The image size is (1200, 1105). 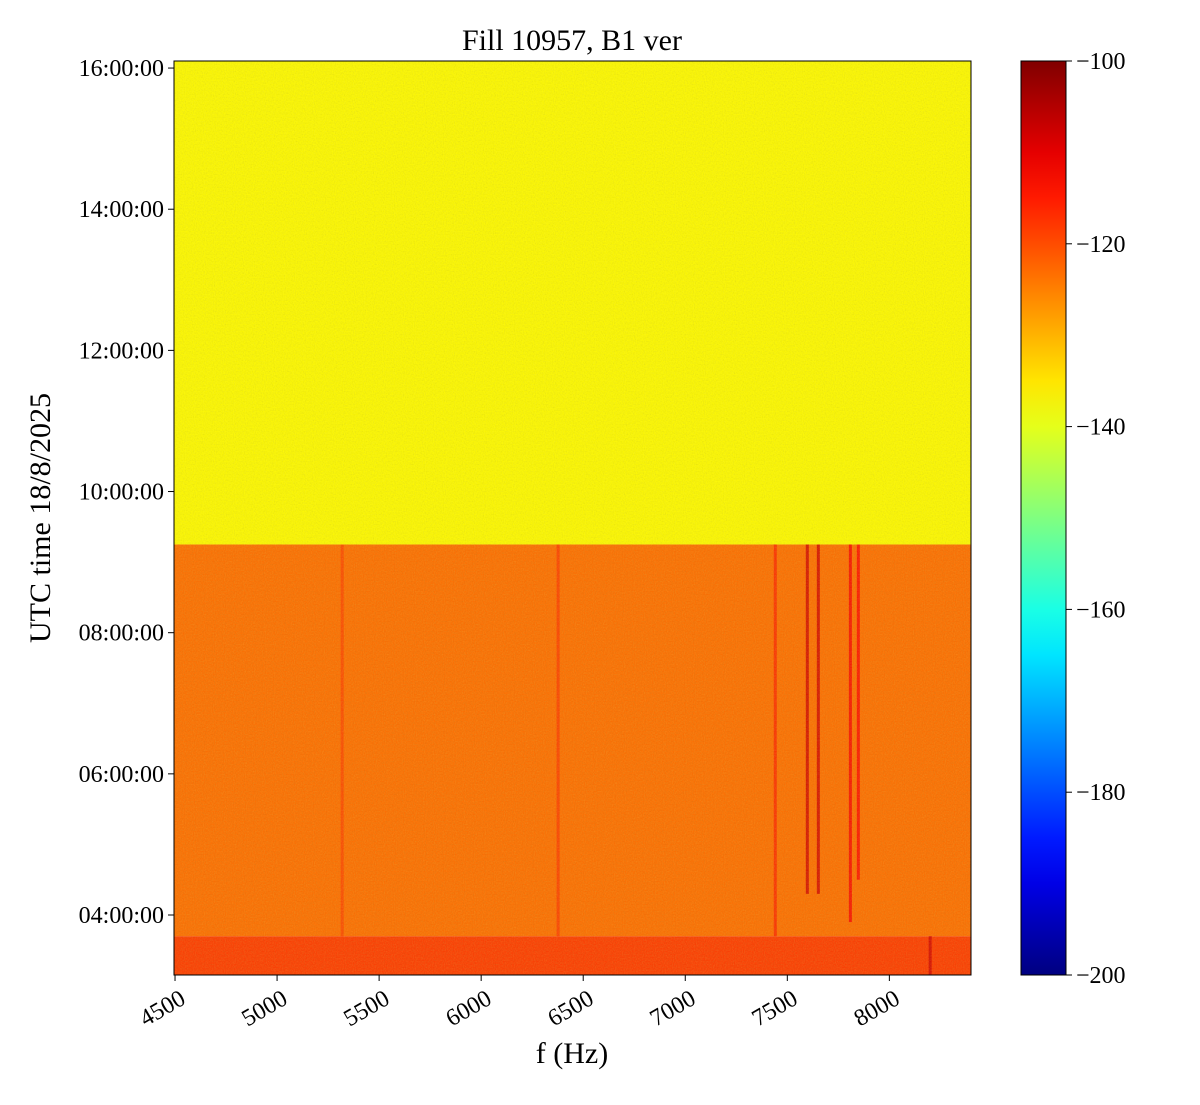 I want to click on y-tick-label: 04:00:00, so click(x=121, y=916).